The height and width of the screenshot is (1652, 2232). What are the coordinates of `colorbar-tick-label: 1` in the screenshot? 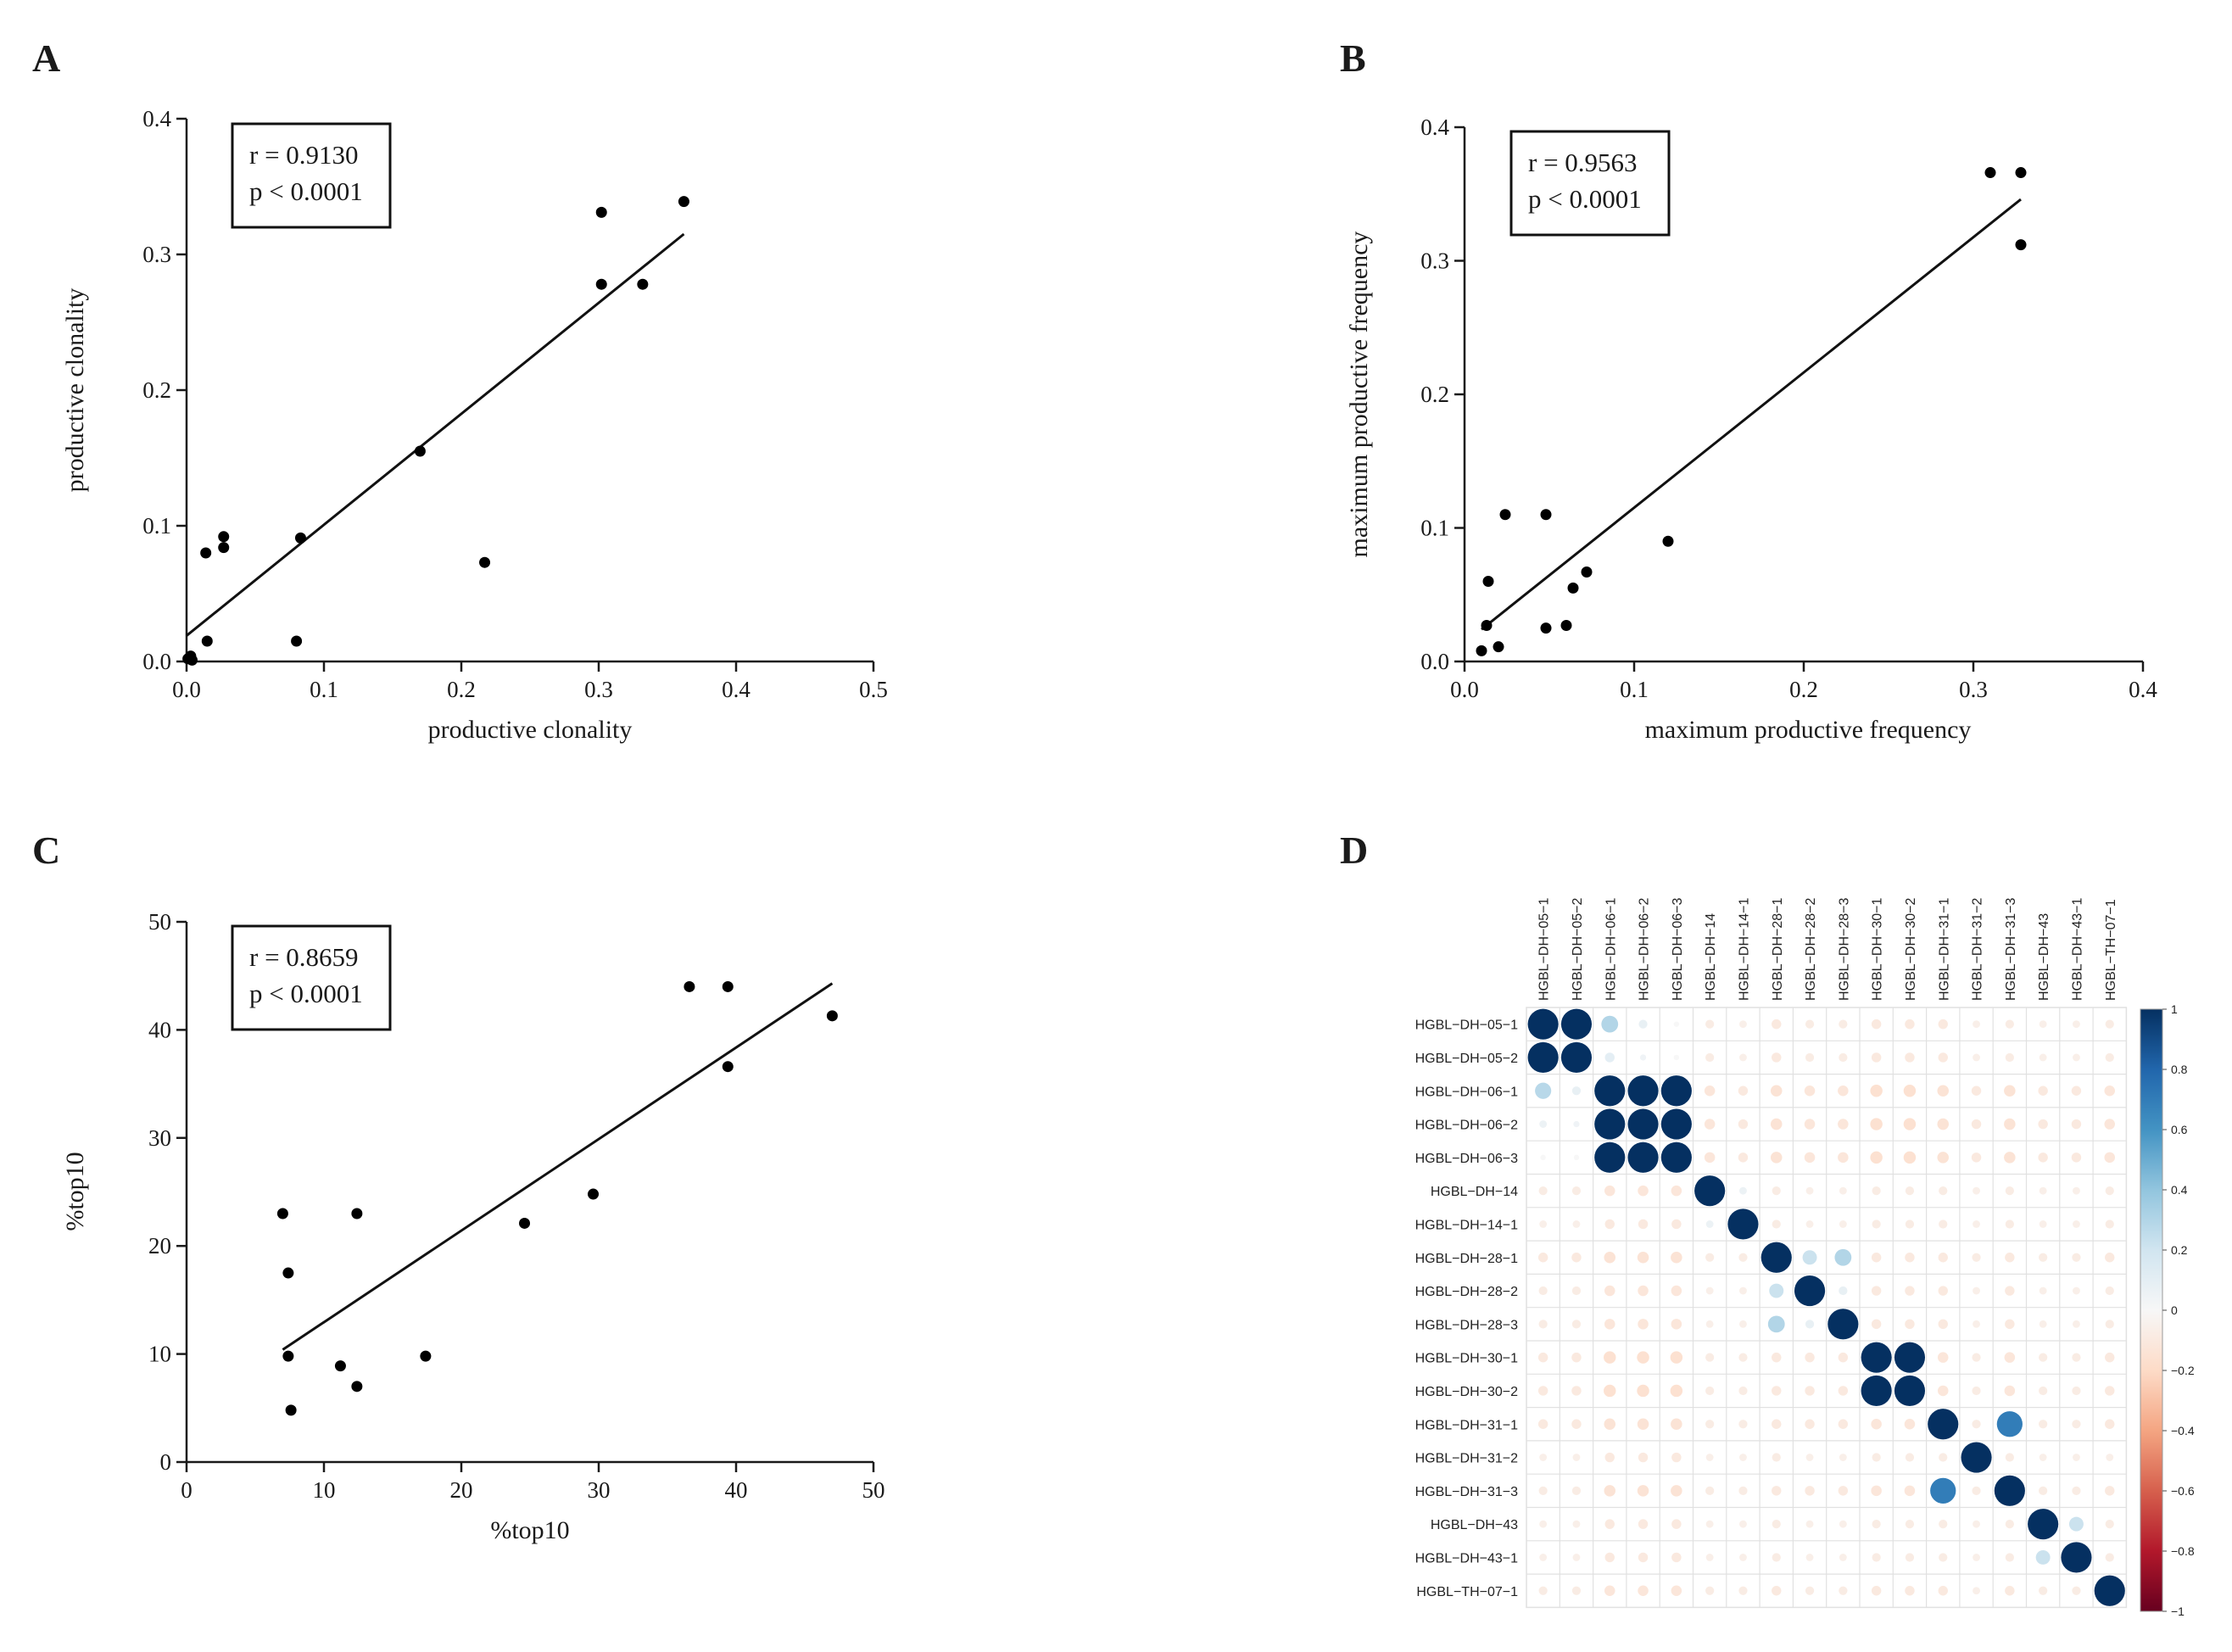 It's located at (2174, 1009).